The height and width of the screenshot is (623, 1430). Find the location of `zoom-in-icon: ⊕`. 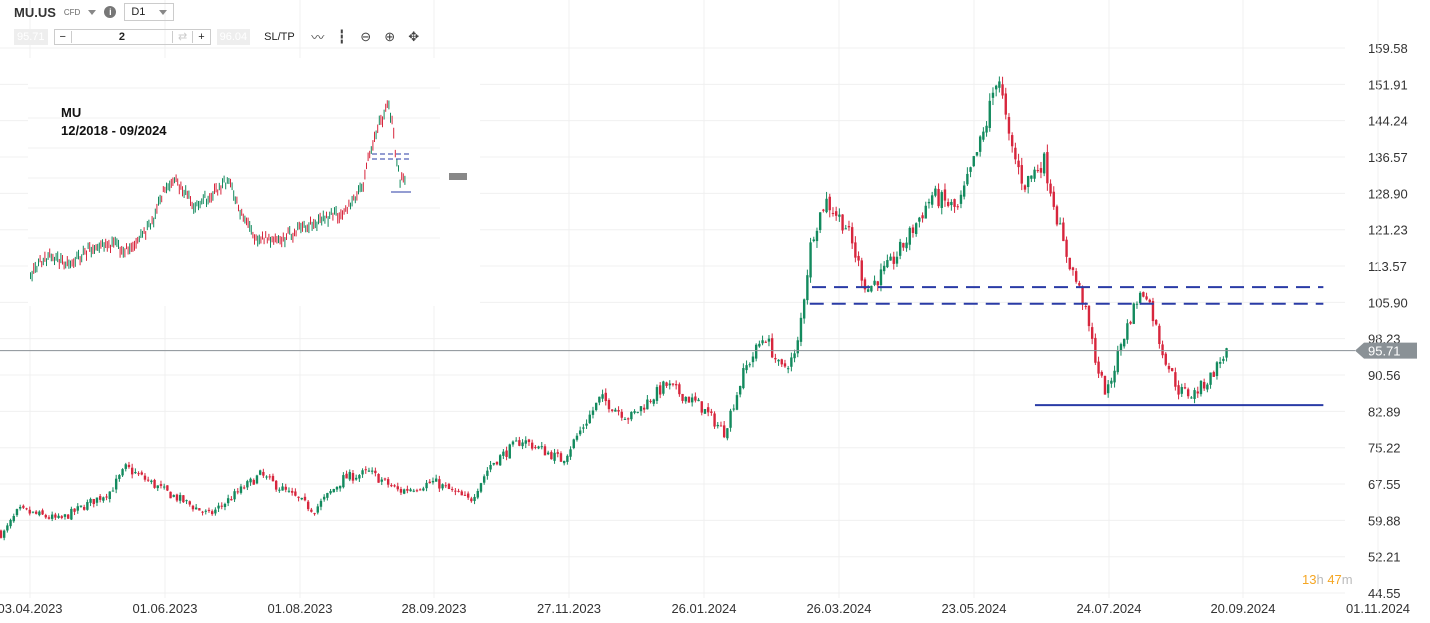

zoom-in-icon: ⊕ is located at coordinates (390, 36).